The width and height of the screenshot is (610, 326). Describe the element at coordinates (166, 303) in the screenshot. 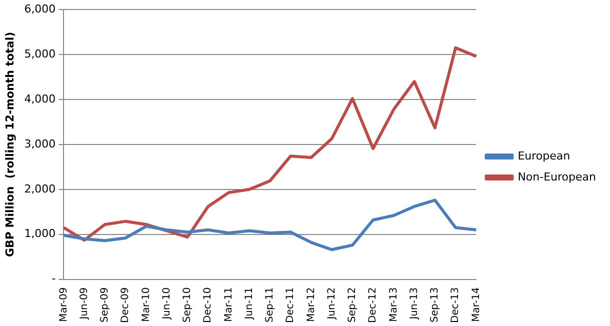

I see `x-tick-label: Jun-10` at that location.